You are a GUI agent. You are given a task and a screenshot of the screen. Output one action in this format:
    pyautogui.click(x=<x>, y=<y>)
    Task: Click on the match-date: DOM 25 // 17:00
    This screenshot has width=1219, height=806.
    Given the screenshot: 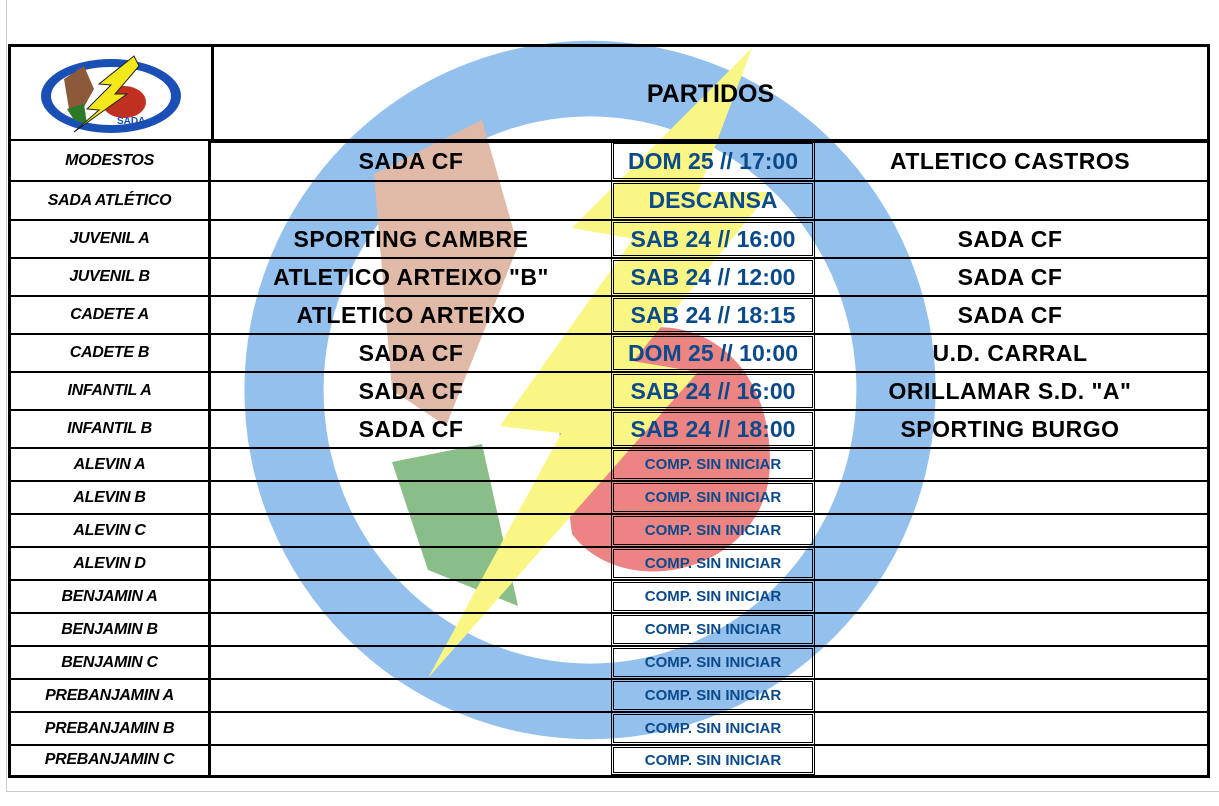 What is the action you would take?
    pyautogui.click(x=713, y=161)
    